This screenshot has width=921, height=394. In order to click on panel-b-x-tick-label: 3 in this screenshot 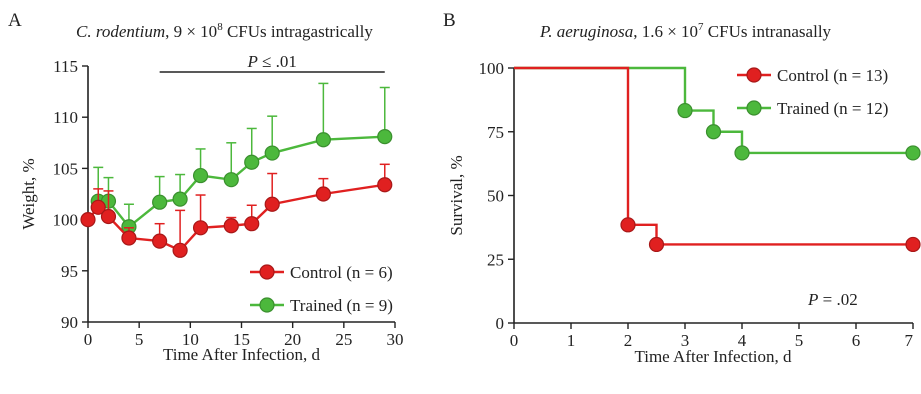, I will do `click(685, 340)`.